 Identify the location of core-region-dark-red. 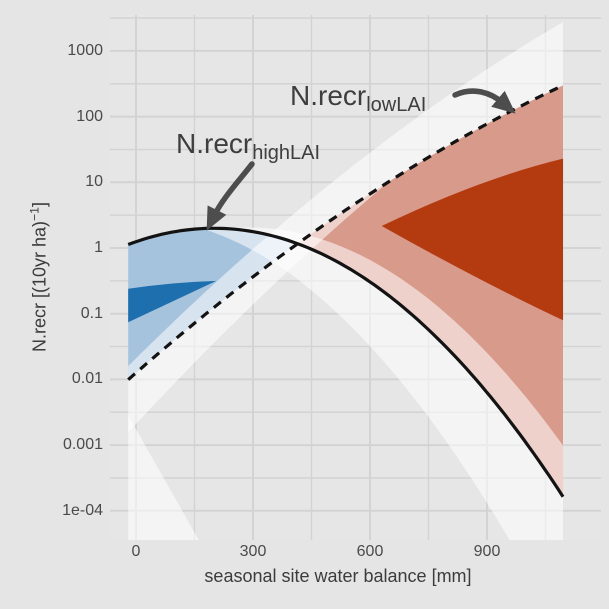
(472, 239).